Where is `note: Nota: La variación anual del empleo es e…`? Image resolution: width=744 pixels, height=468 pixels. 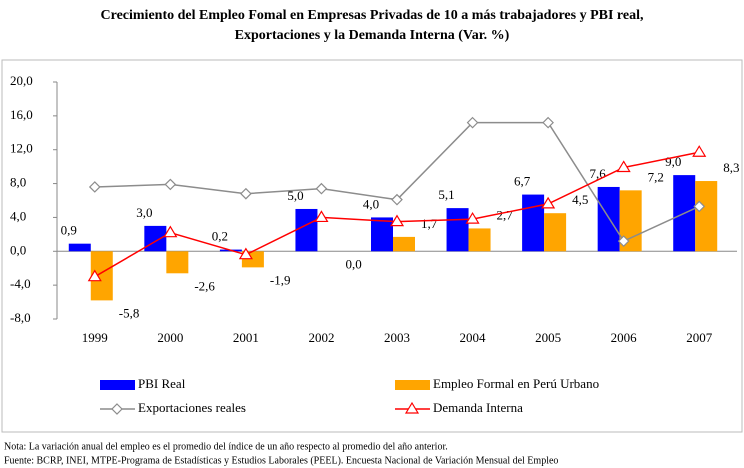
note: Nota: La variación anual del empleo es e… is located at coordinates (226, 446).